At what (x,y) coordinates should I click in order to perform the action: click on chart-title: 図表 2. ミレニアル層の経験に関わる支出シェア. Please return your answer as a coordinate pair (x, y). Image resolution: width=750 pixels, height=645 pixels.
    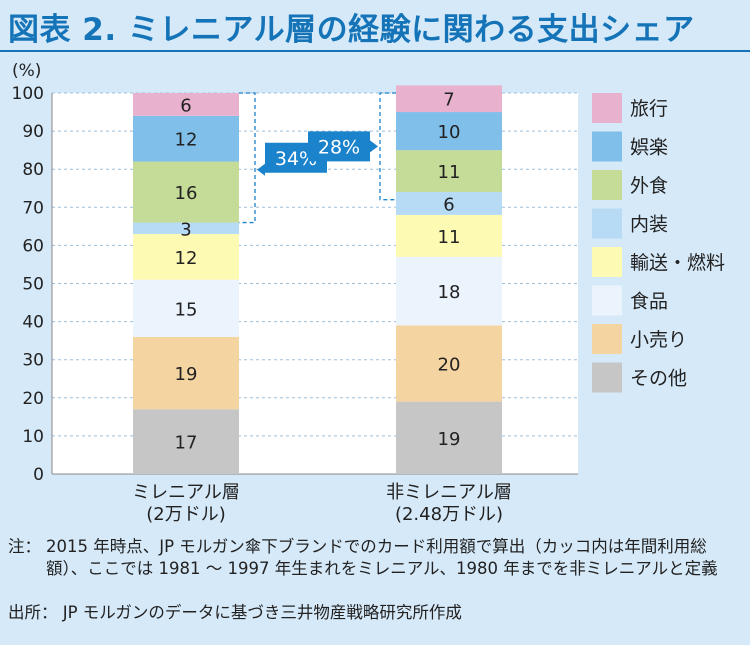
    Looking at the image, I should click on (351, 30).